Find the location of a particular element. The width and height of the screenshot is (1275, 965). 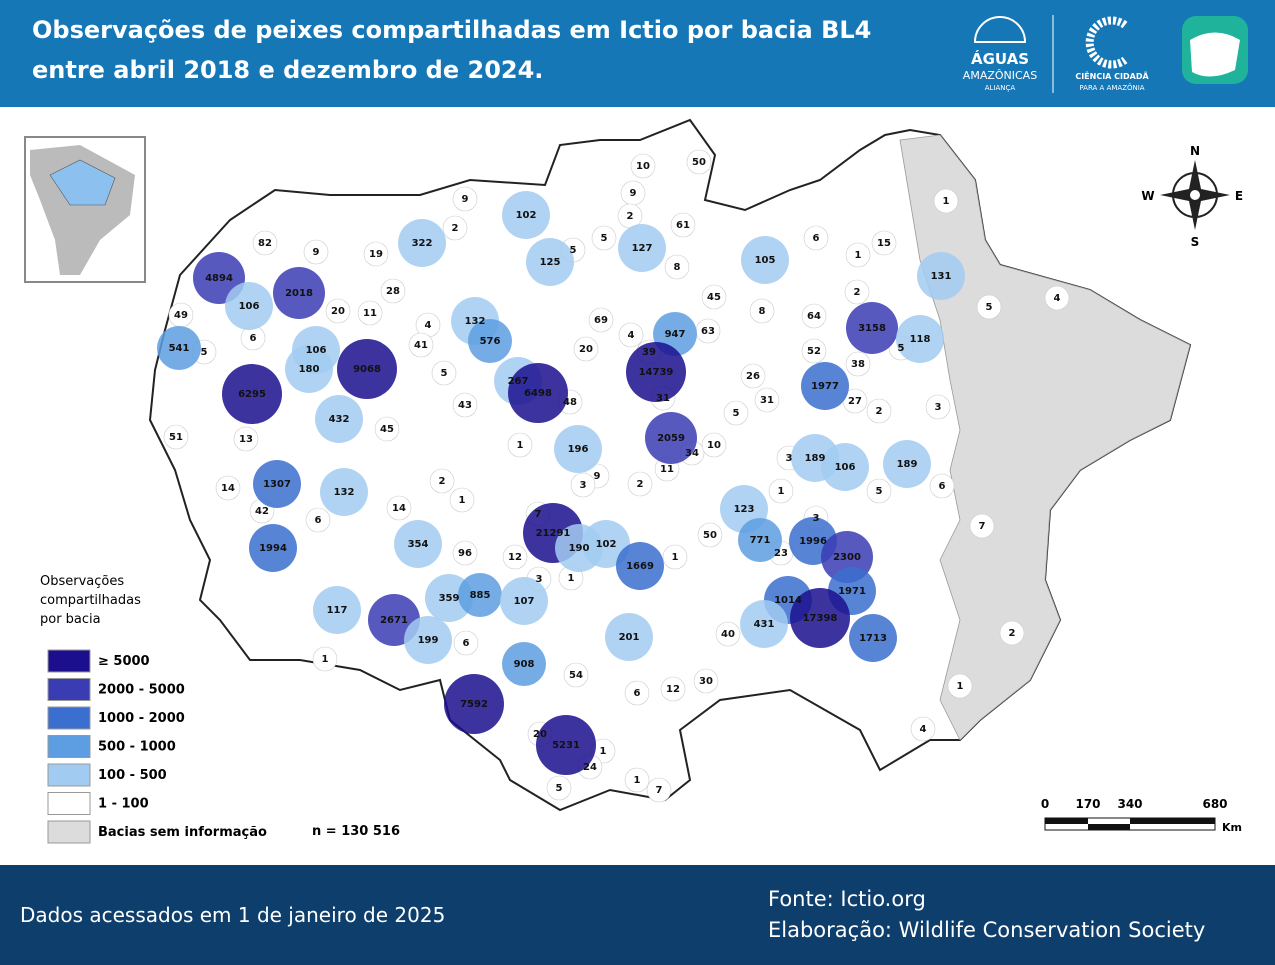

basin-label: 118 is located at coordinates (920, 339).